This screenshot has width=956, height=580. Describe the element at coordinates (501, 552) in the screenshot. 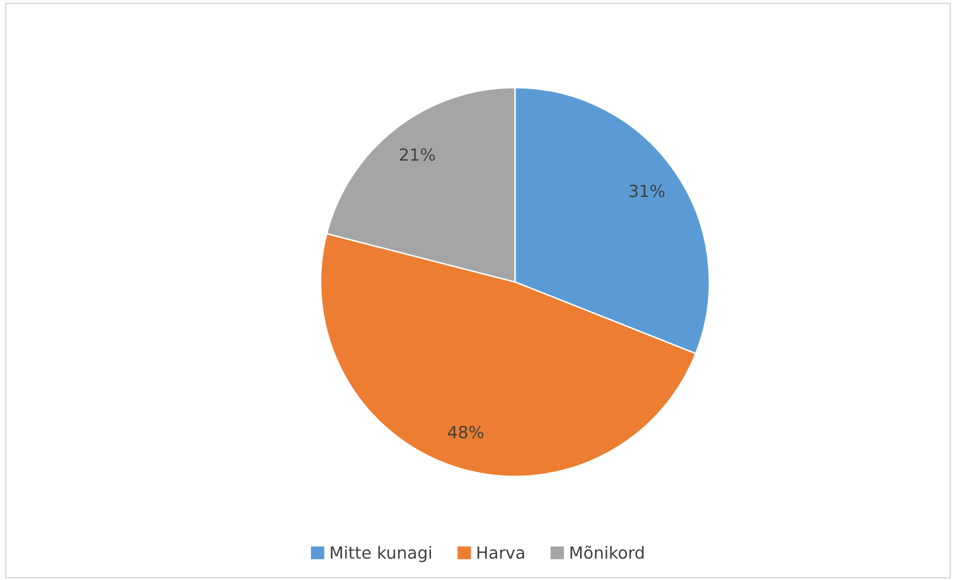

I see `legend-label: Harva` at that location.